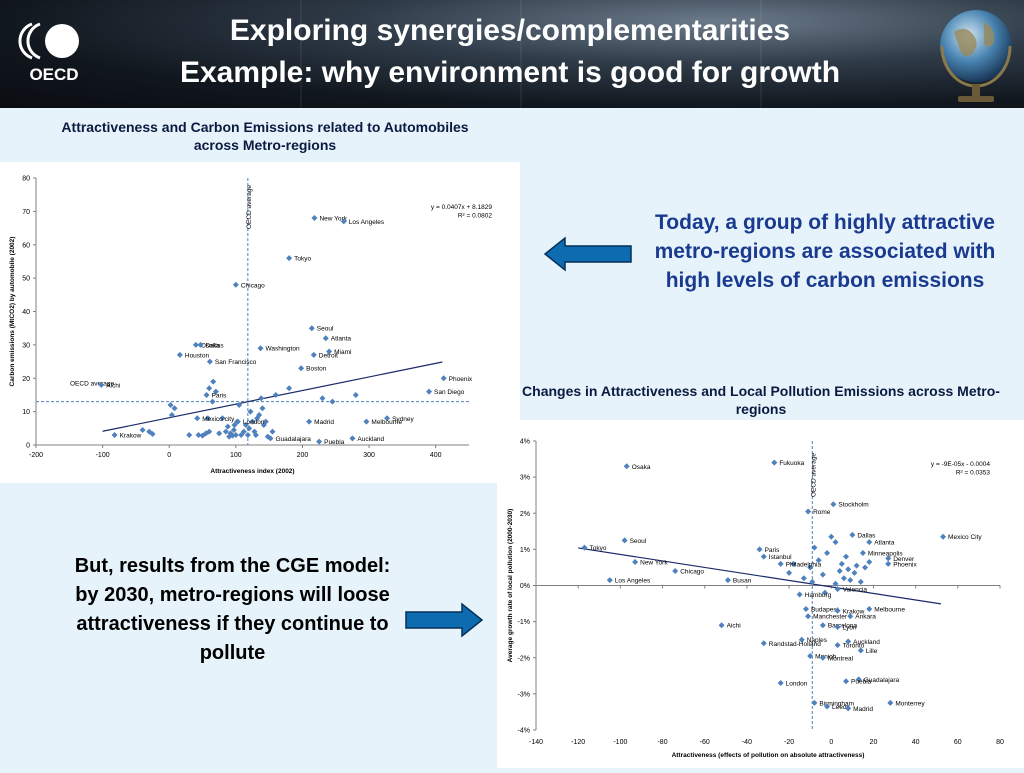  What do you see at coordinates (524, 622) in the screenshot?
I see `y-tick-label: -1%` at bounding box center [524, 622].